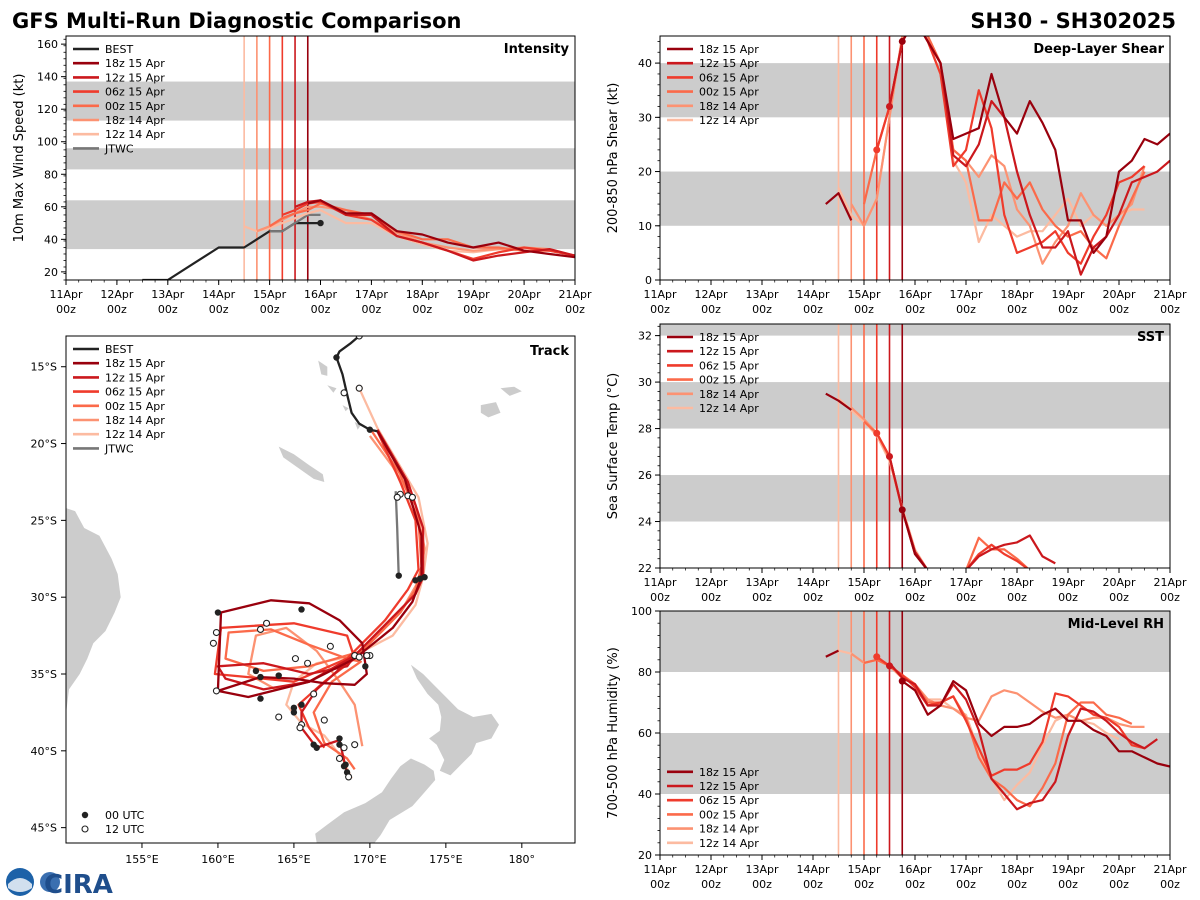  I want to click on track-line-12z-15-apr, so click(320, 602).